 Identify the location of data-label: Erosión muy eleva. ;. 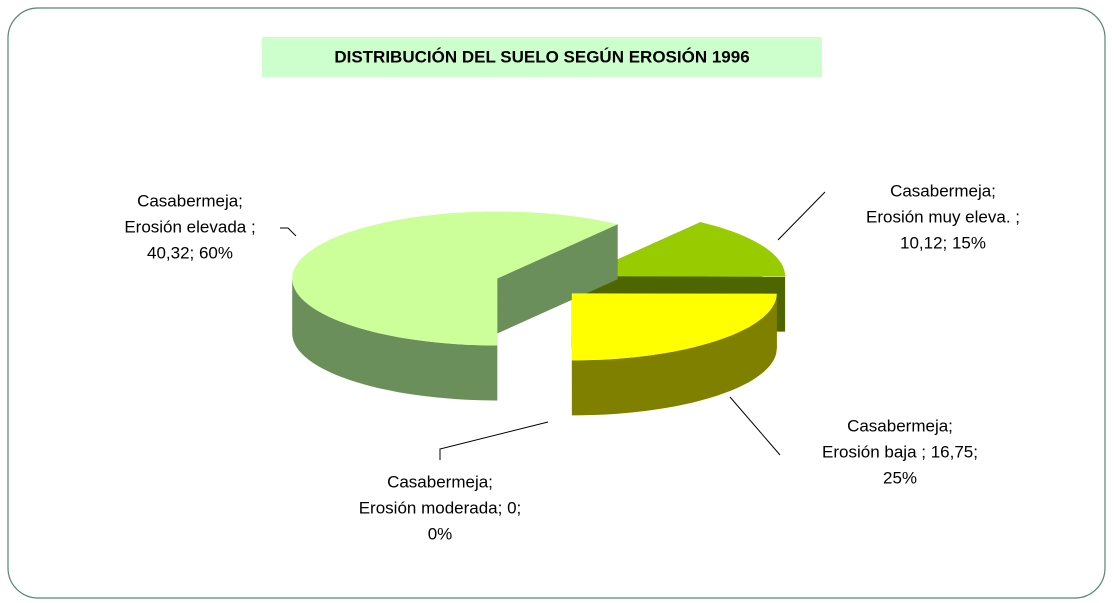
(943, 216).